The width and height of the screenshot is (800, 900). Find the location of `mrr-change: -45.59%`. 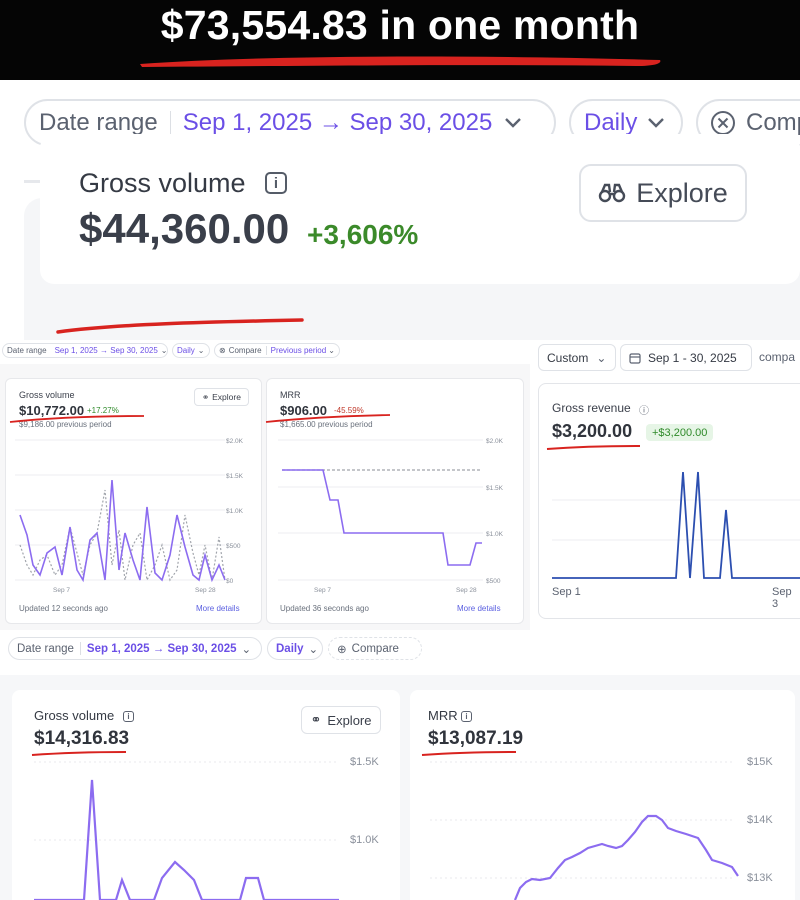

mrr-change: -45.59% is located at coordinates (349, 410).